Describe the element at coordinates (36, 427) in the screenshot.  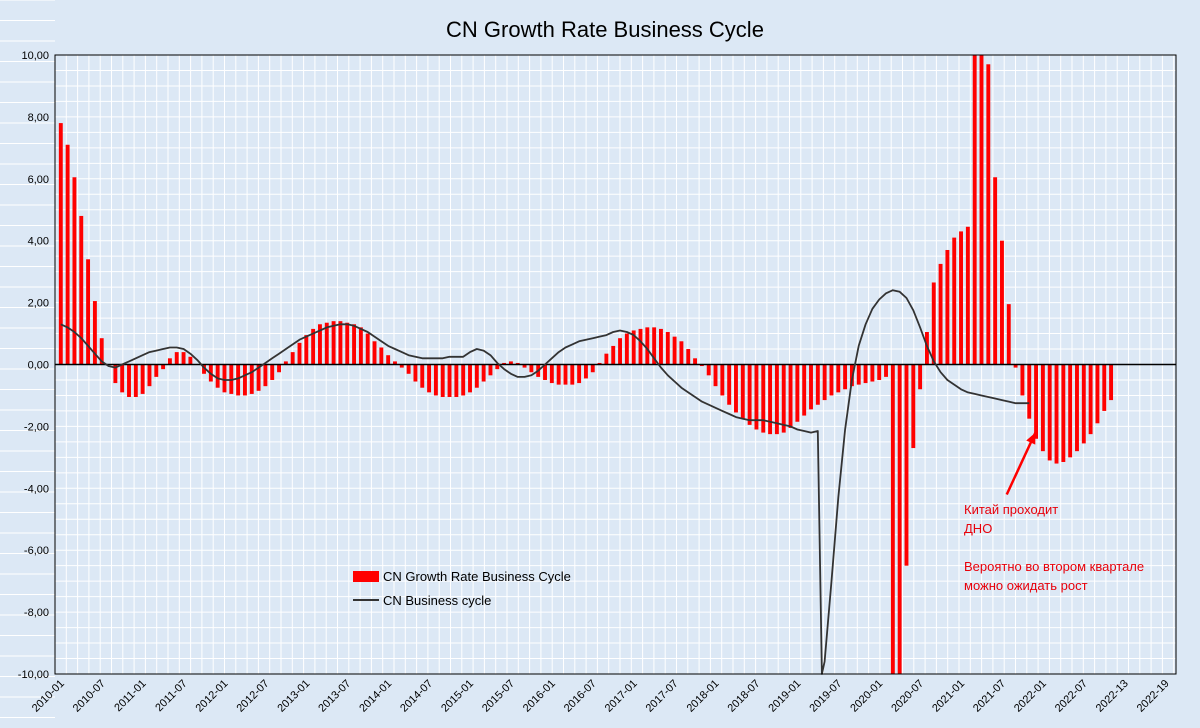
I see `y-tick-label: -2,00` at that location.